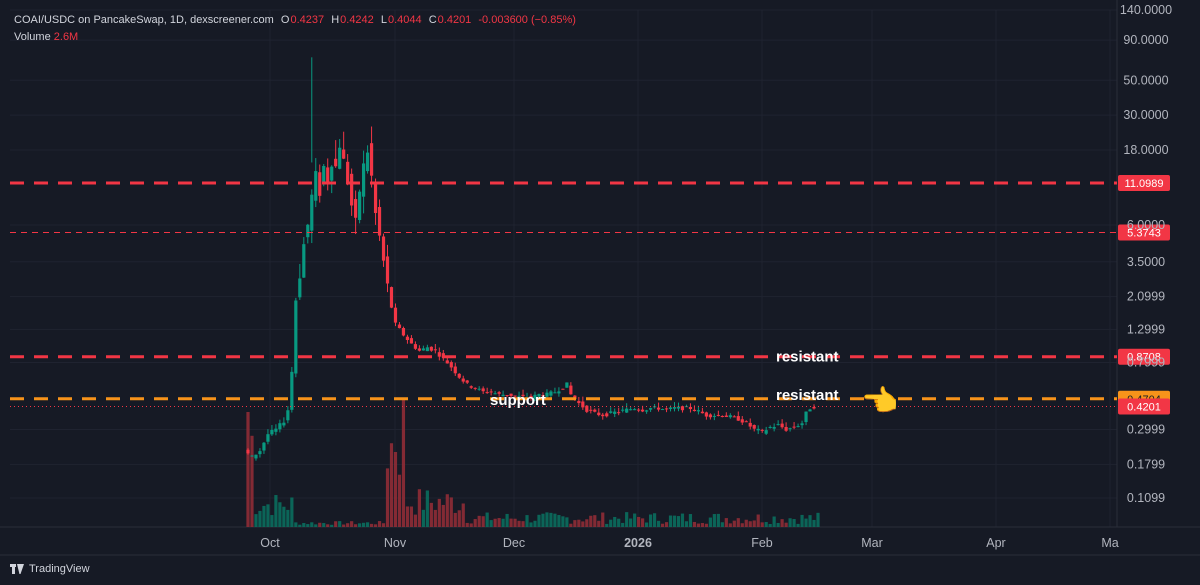 The image size is (1200, 585). What do you see at coordinates (1146, 498) in the screenshot?
I see `y-tick-label: 0.1099` at bounding box center [1146, 498].